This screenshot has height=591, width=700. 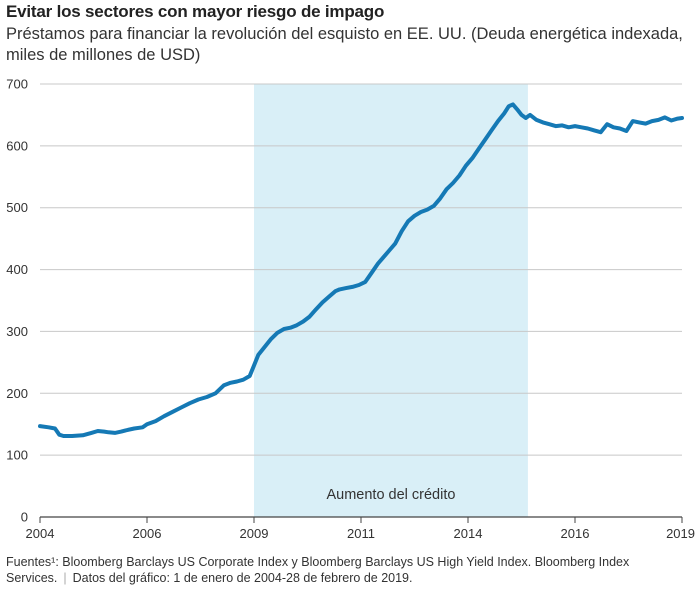 I want to click on x-tick-label: 2009, so click(x=254, y=533).